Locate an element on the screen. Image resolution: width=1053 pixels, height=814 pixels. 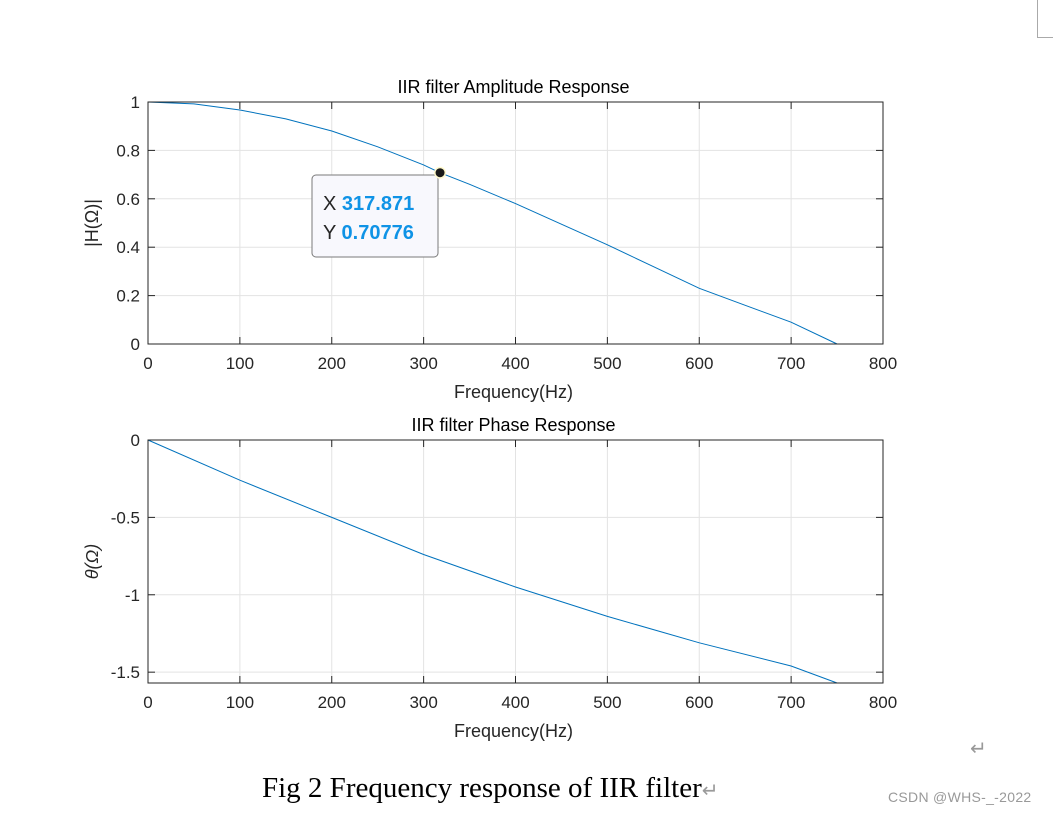
y-tick-label: -1 is located at coordinates (132, 595).